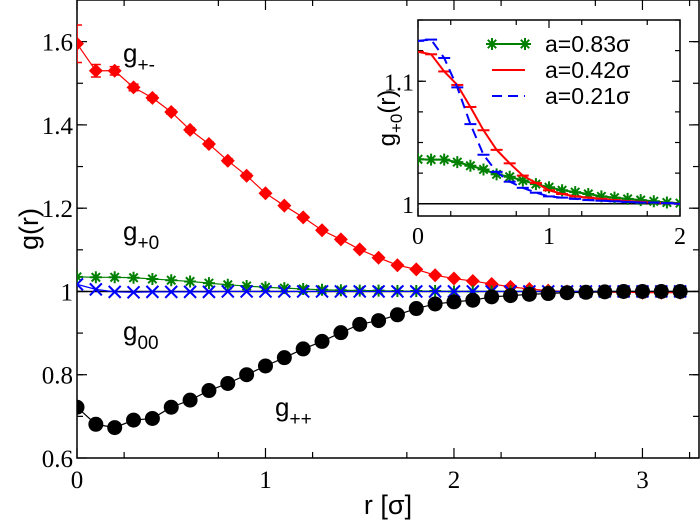 Image resolution: width=700 pixels, height=521 pixels. I want to click on x-tick-label: 0, so click(77, 480).